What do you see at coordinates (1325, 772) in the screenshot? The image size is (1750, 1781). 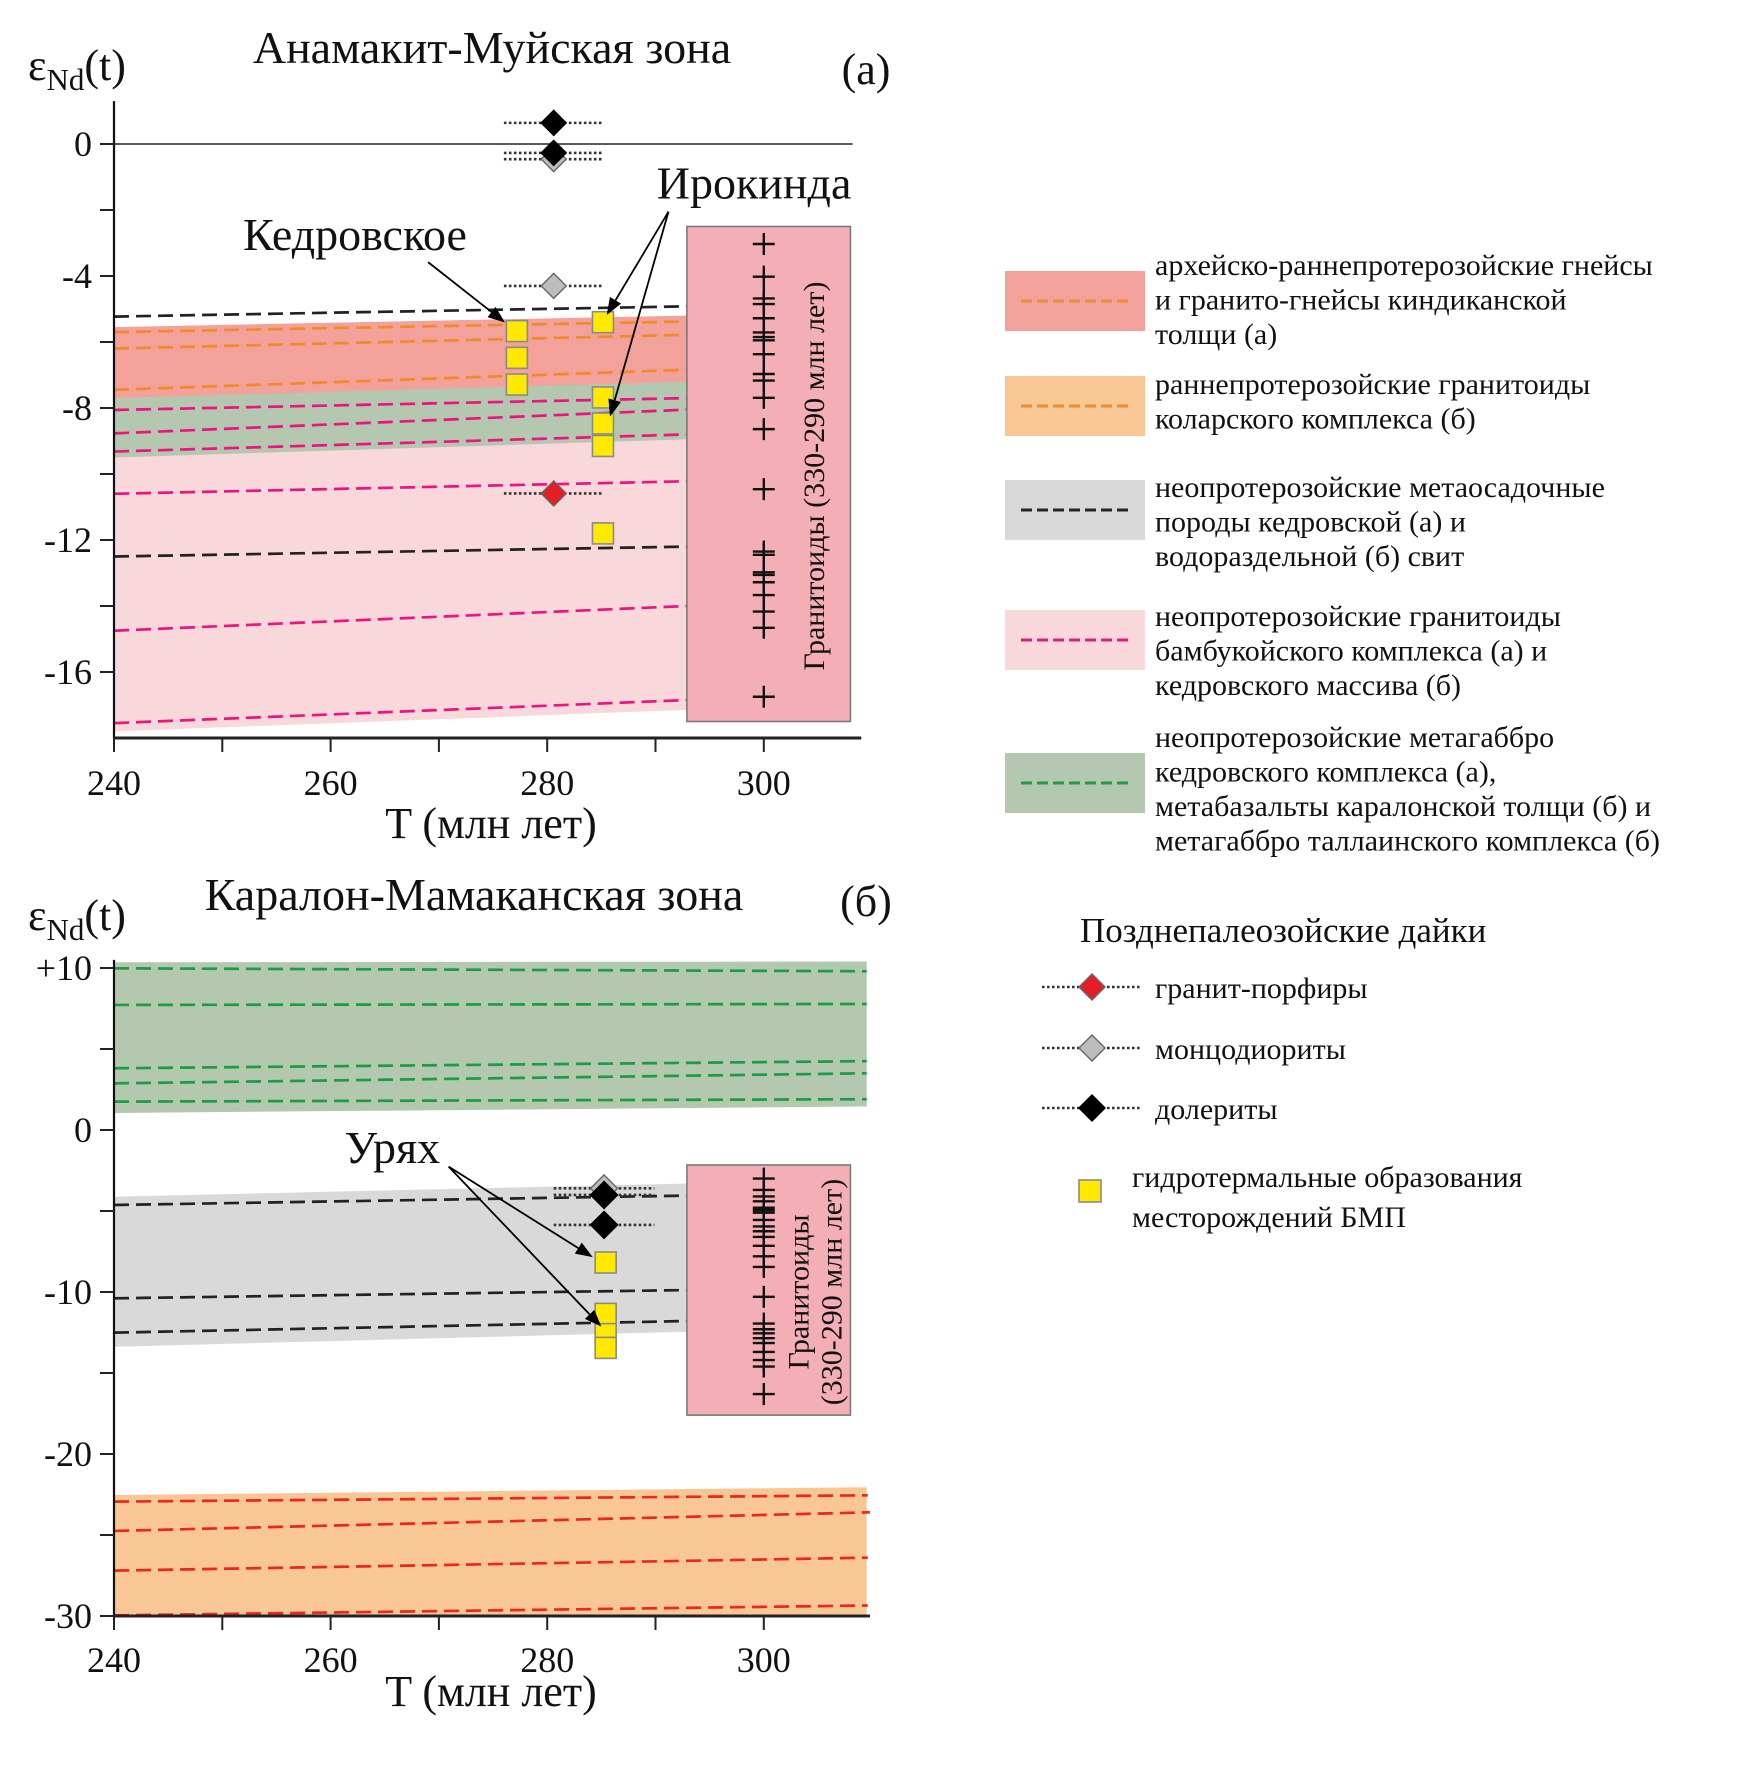 I see `legend-label-line: кедровского комплекса (а),` at bounding box center [1325, 772].